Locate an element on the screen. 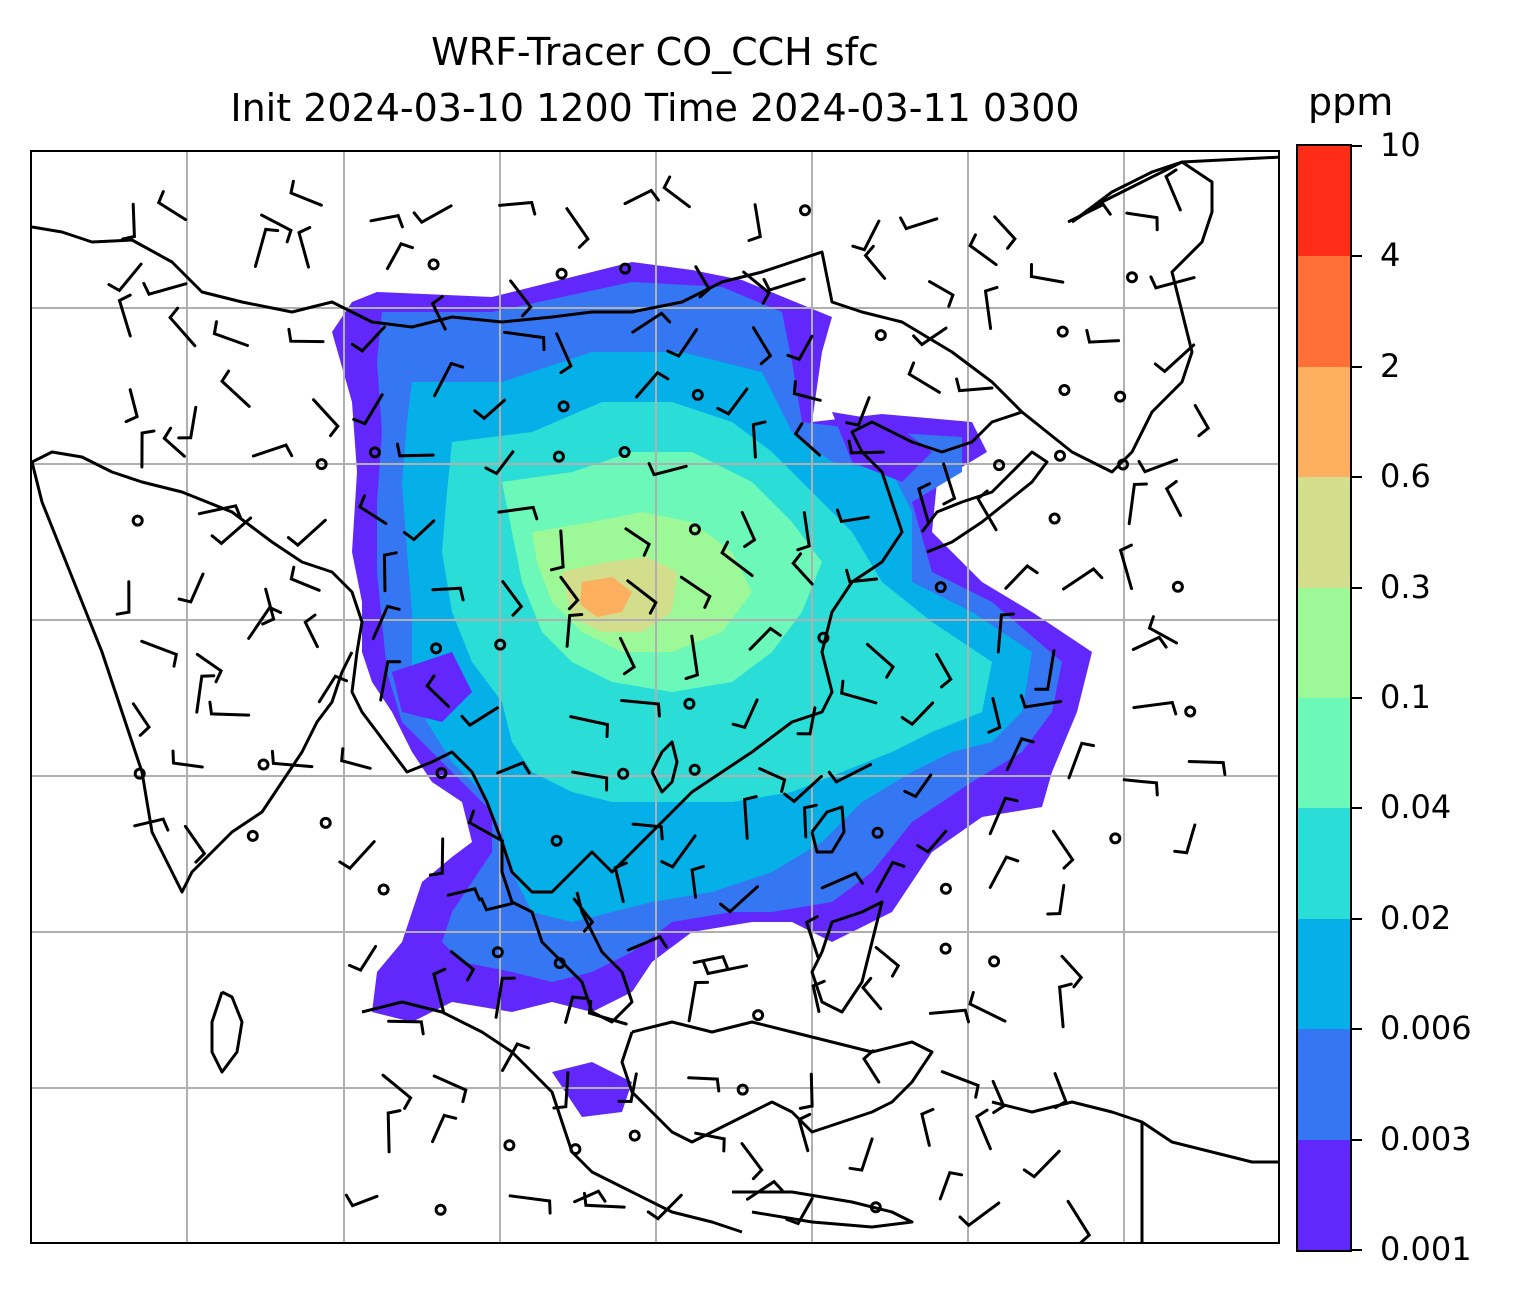  colorbar-tick-label: 0.006 is located at coordinates (1426, 1028).